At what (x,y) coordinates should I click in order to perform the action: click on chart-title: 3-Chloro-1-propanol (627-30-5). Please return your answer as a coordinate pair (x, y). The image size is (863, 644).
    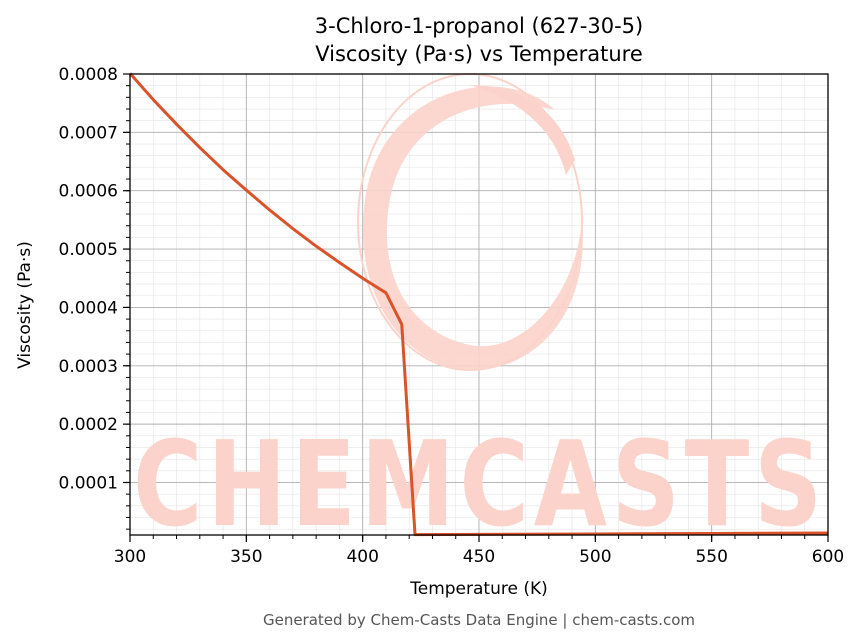
    Looking at the image, I should click on (479, 26).